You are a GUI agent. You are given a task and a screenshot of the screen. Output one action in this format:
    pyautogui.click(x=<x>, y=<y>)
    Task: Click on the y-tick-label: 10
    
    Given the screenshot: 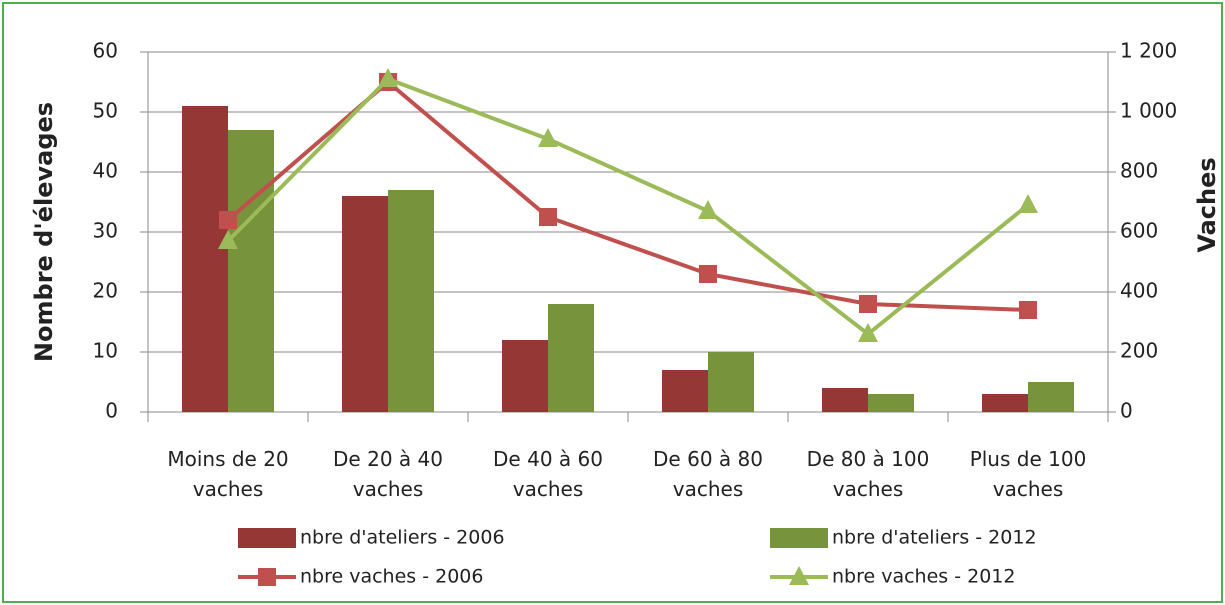 What is the action you would take?
    pyautogui.click(x=105, y=351)
    